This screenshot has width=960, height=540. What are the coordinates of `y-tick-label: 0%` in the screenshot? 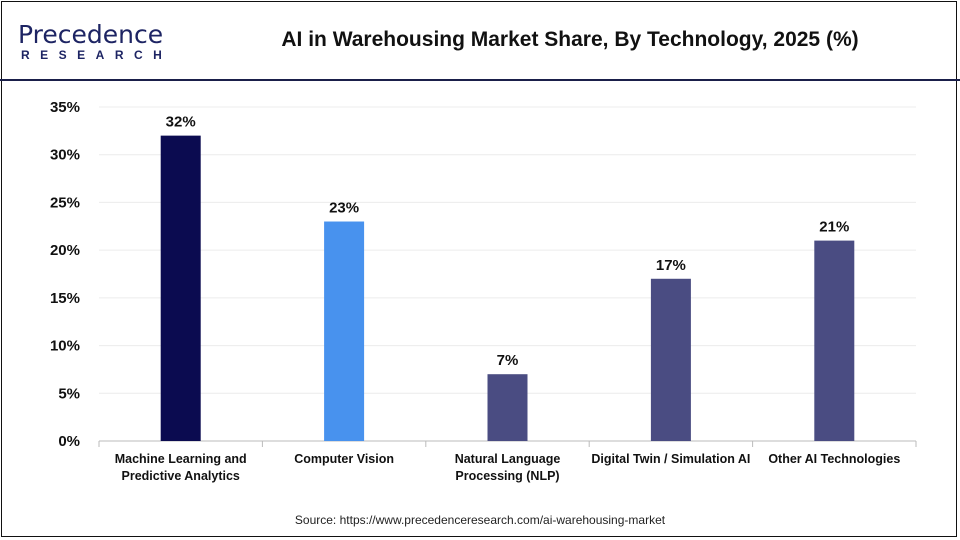 It's located at (69, 441).